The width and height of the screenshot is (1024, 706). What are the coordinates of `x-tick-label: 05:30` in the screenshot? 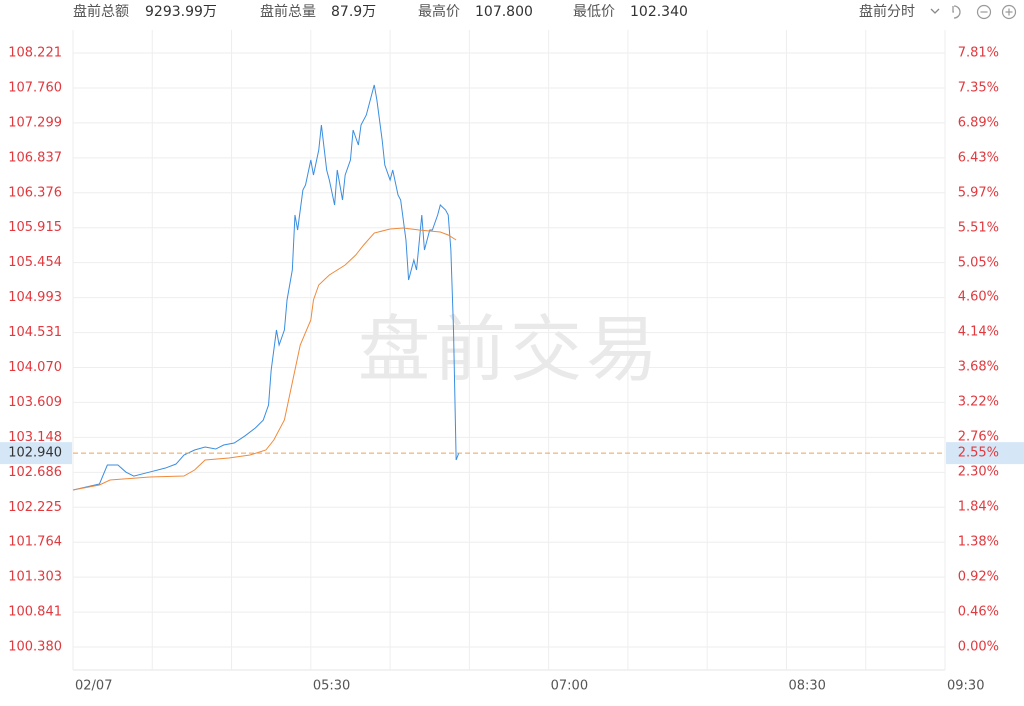 It's located at (331, 686).